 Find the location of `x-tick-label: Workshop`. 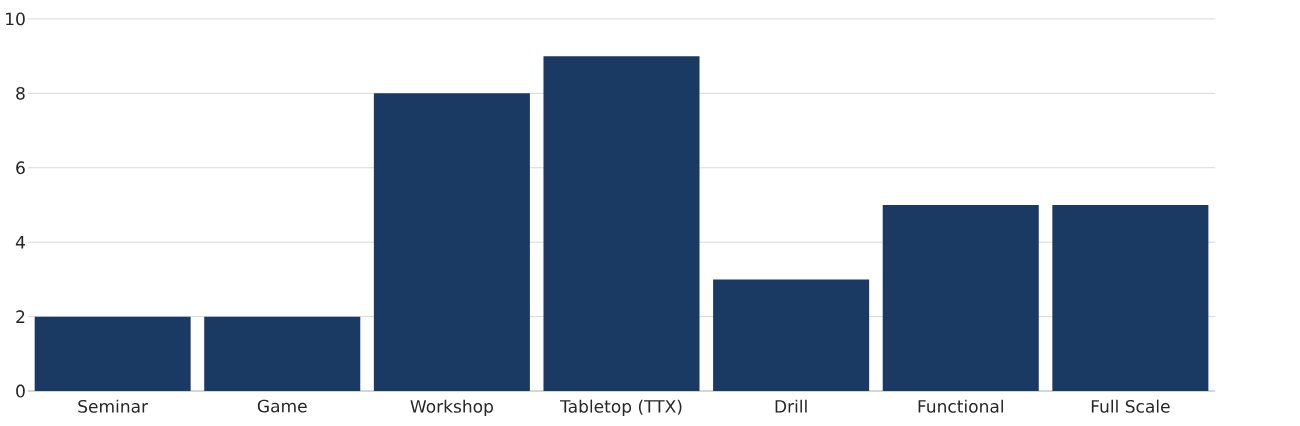

x-tick-label: Workshop is located at coordinates (451, 408).